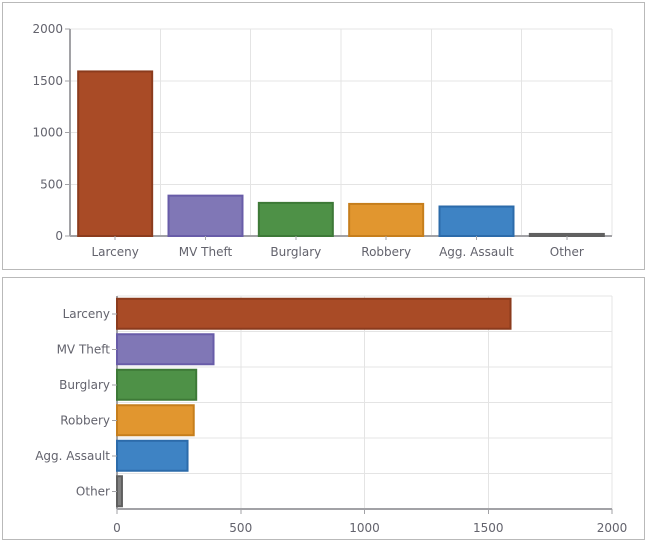 This screenshot has height=551, width=650. What do you see at coordinates (59, 236) in the screenshot?
I see `y-axis-tick-label: 0` at bounding box center [59, 236].